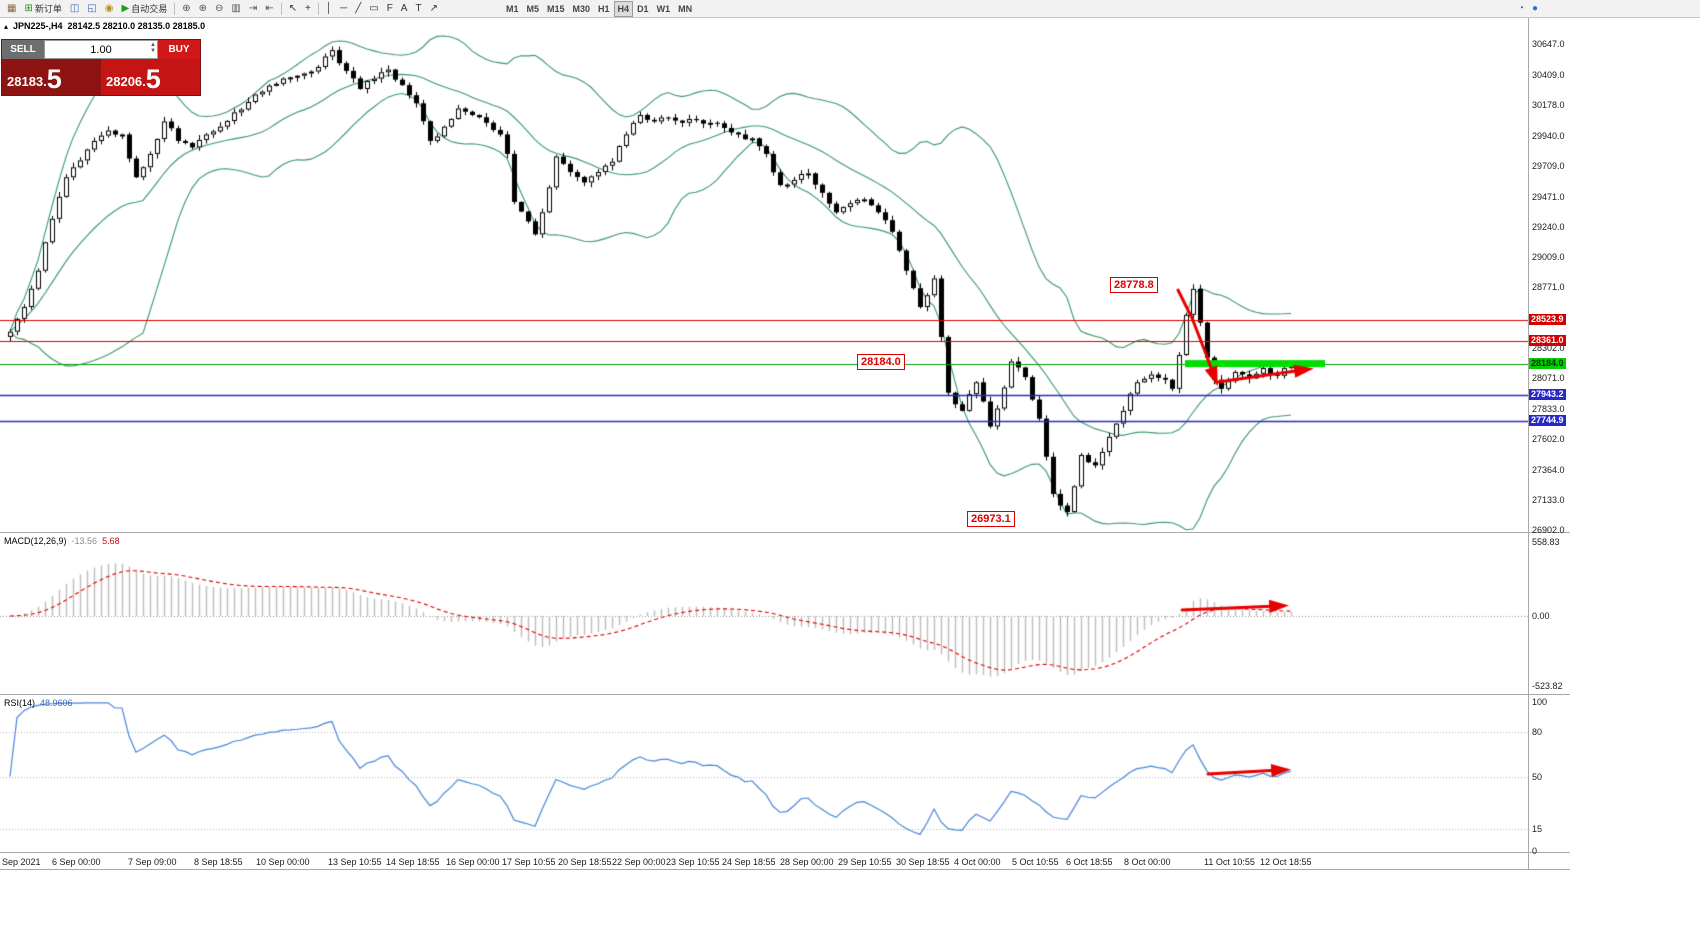 The height and width of the screenshot is (941, 1700). What do you see at coordinates (1547, 363) in the screenshot?
I see `price-level-badge: 28184.0` at bounding box center [1547, 363].